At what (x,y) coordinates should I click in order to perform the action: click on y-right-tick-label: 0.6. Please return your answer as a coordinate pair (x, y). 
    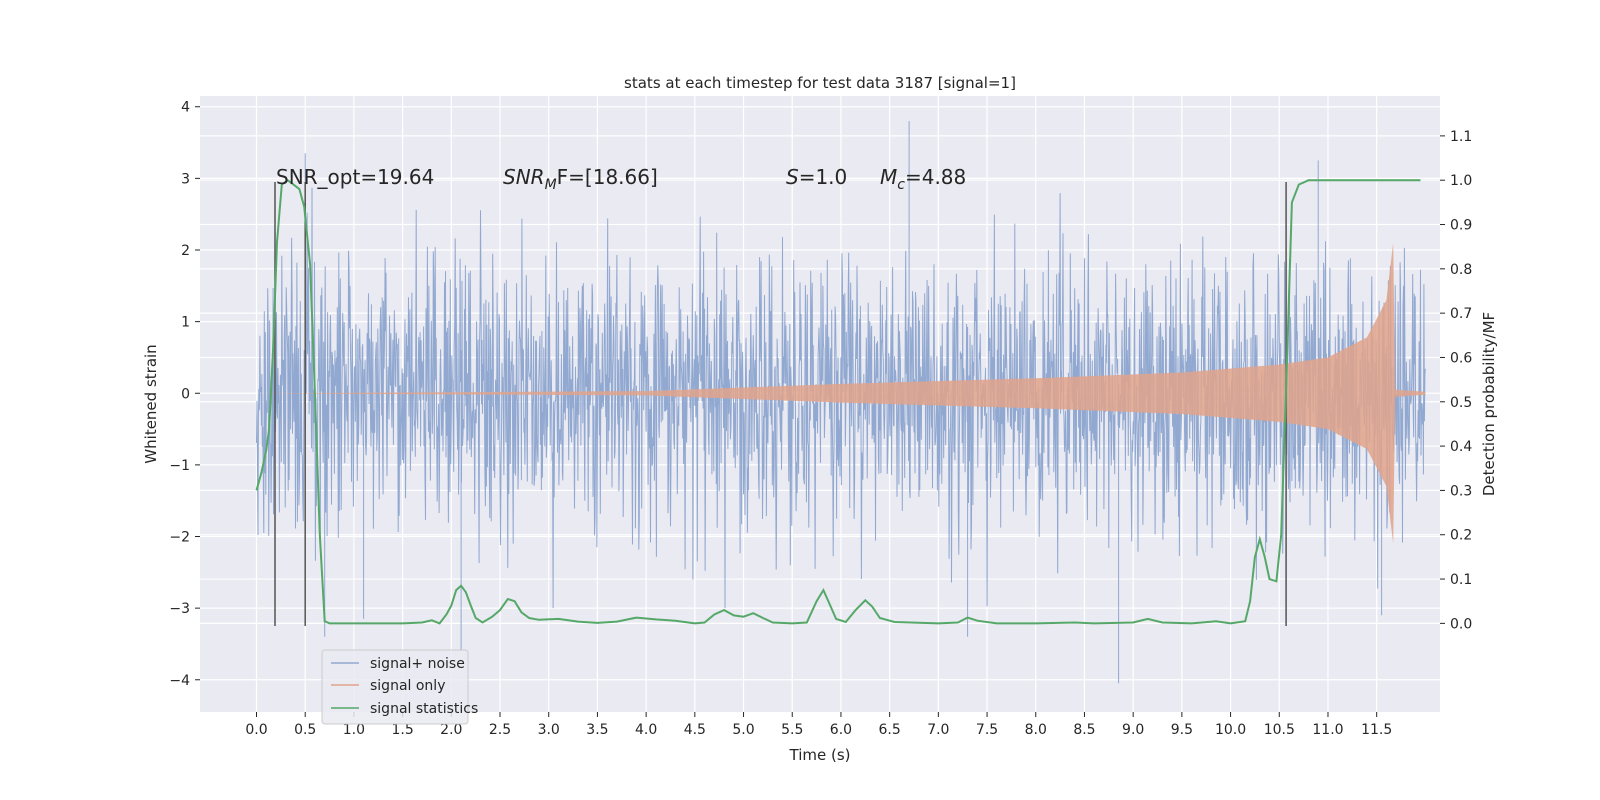
    Looking at the image, I should click on (1461, 358).